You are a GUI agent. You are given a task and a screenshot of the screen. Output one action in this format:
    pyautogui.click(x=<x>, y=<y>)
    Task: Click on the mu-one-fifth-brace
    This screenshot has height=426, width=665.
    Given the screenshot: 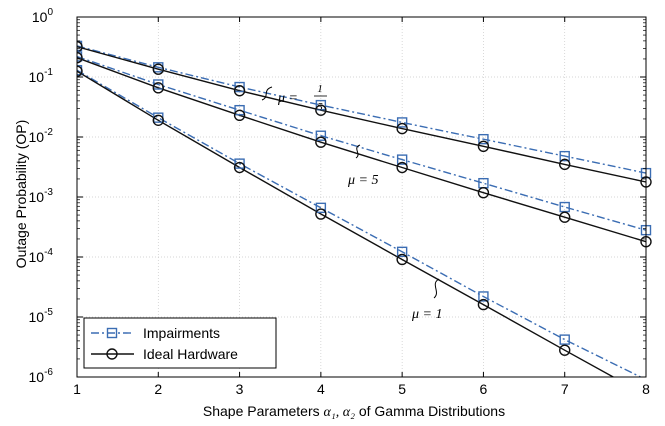 What is the action you would take?
    pyautogui.click(x=267, y=93)
    